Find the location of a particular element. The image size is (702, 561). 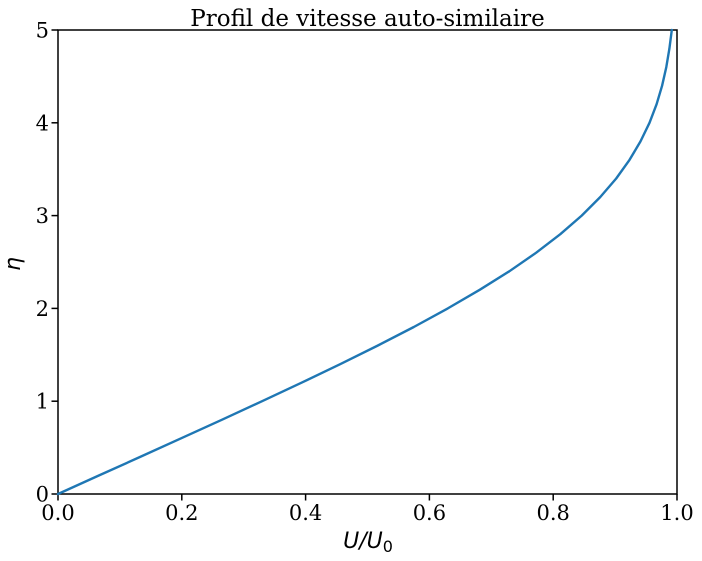

x-tick-label: 1.0 is located at coordinates (676, 513).